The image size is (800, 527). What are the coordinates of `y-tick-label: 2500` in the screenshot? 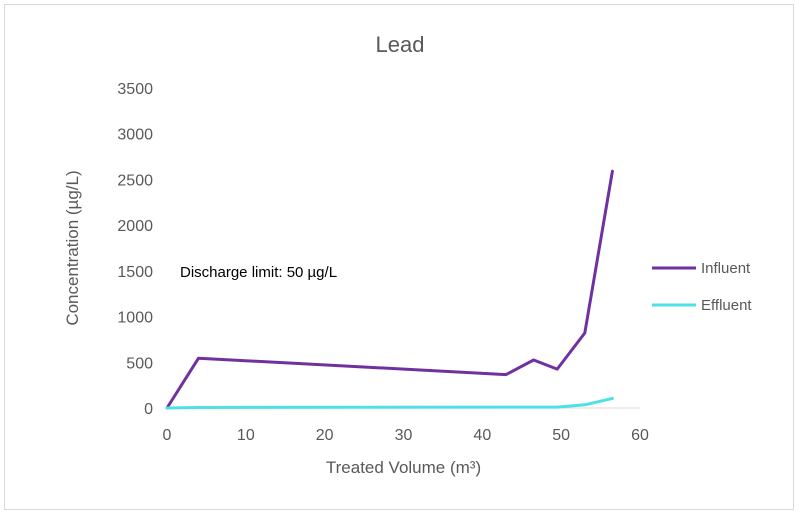 It's located at (135, 180).